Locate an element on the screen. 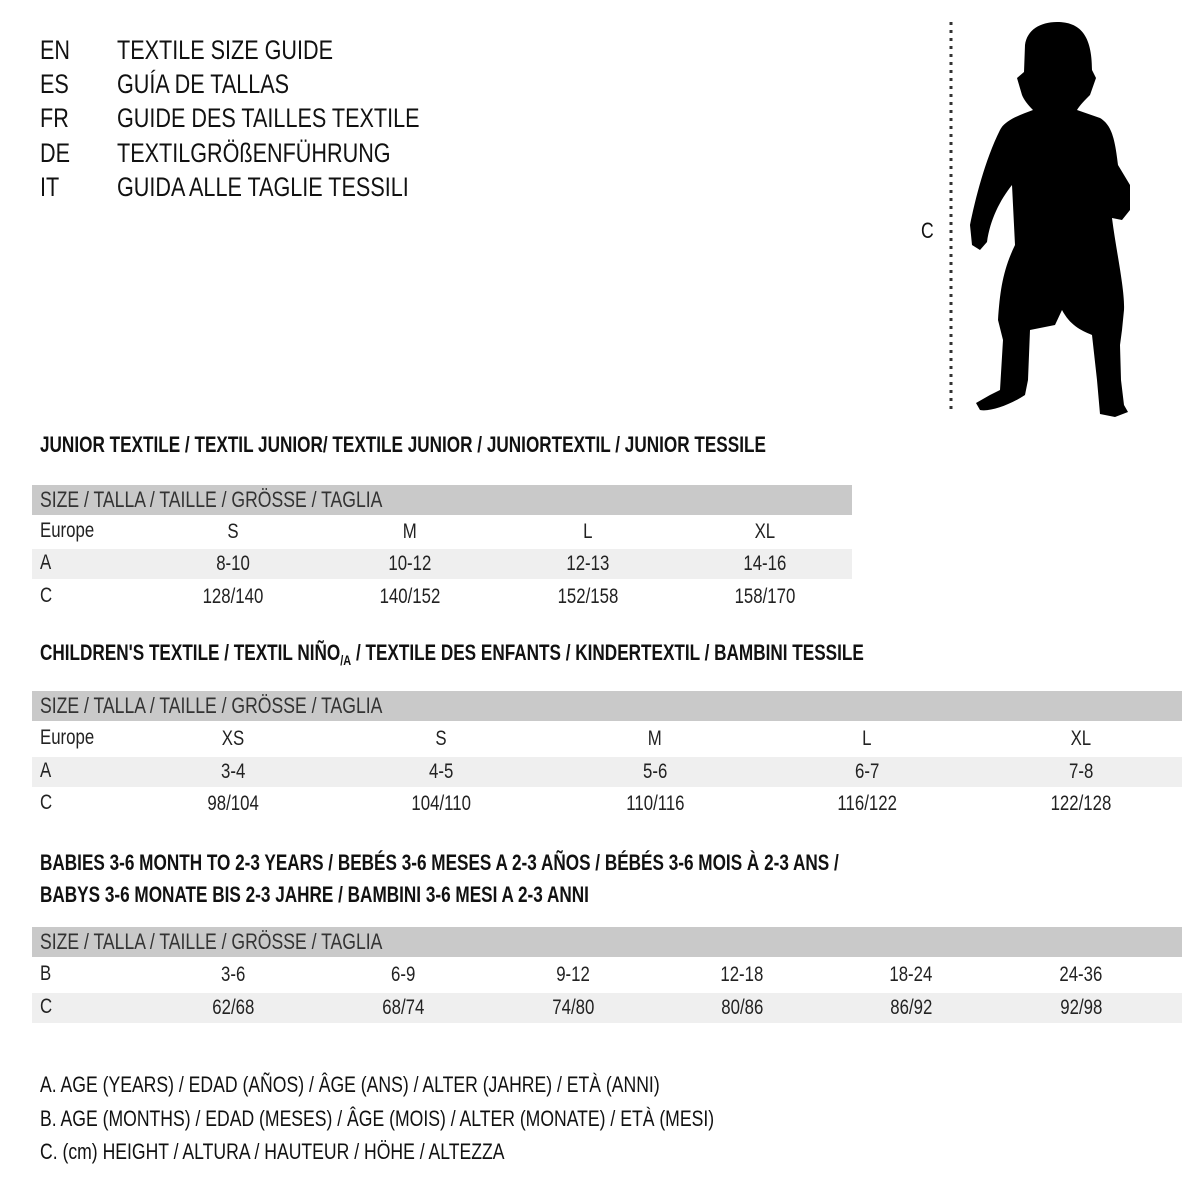 Image resolution: width=1200 pixels, height=1200 pixels. table-row: Europe S M L XL is located at coordinates (442, 532).